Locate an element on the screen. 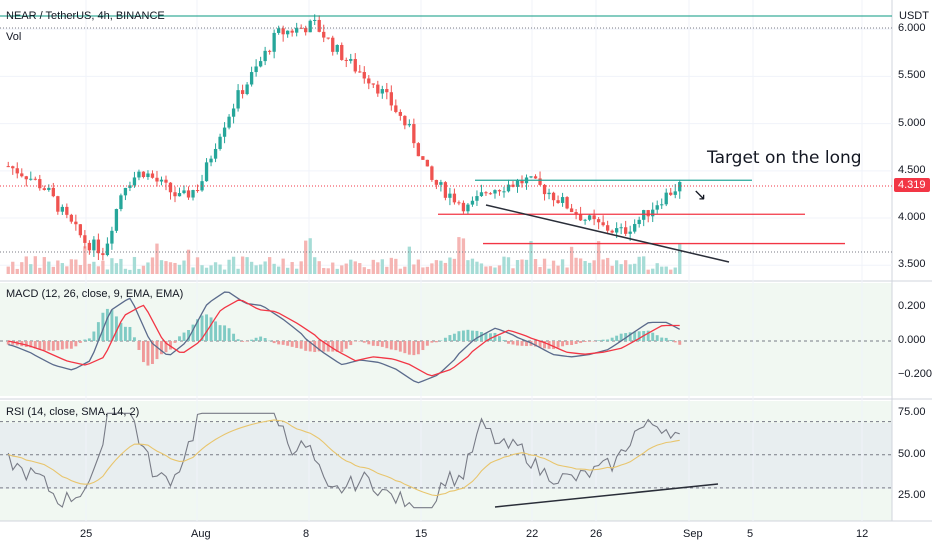  price-tick-label: 4.000 is located at coordinates (912, 217).